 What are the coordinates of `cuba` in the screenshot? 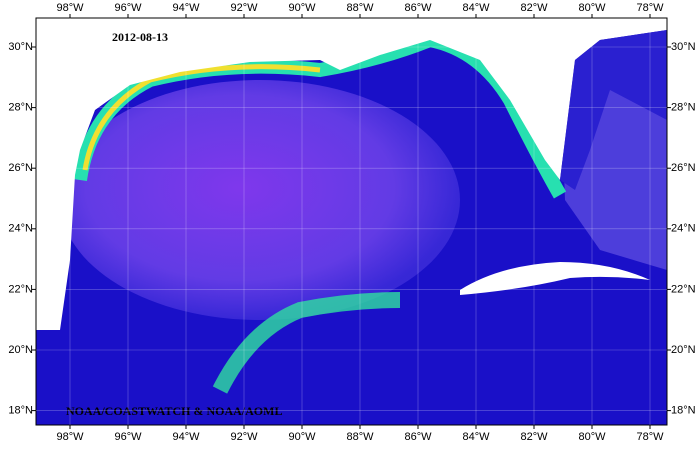 It's located at (555, 278).